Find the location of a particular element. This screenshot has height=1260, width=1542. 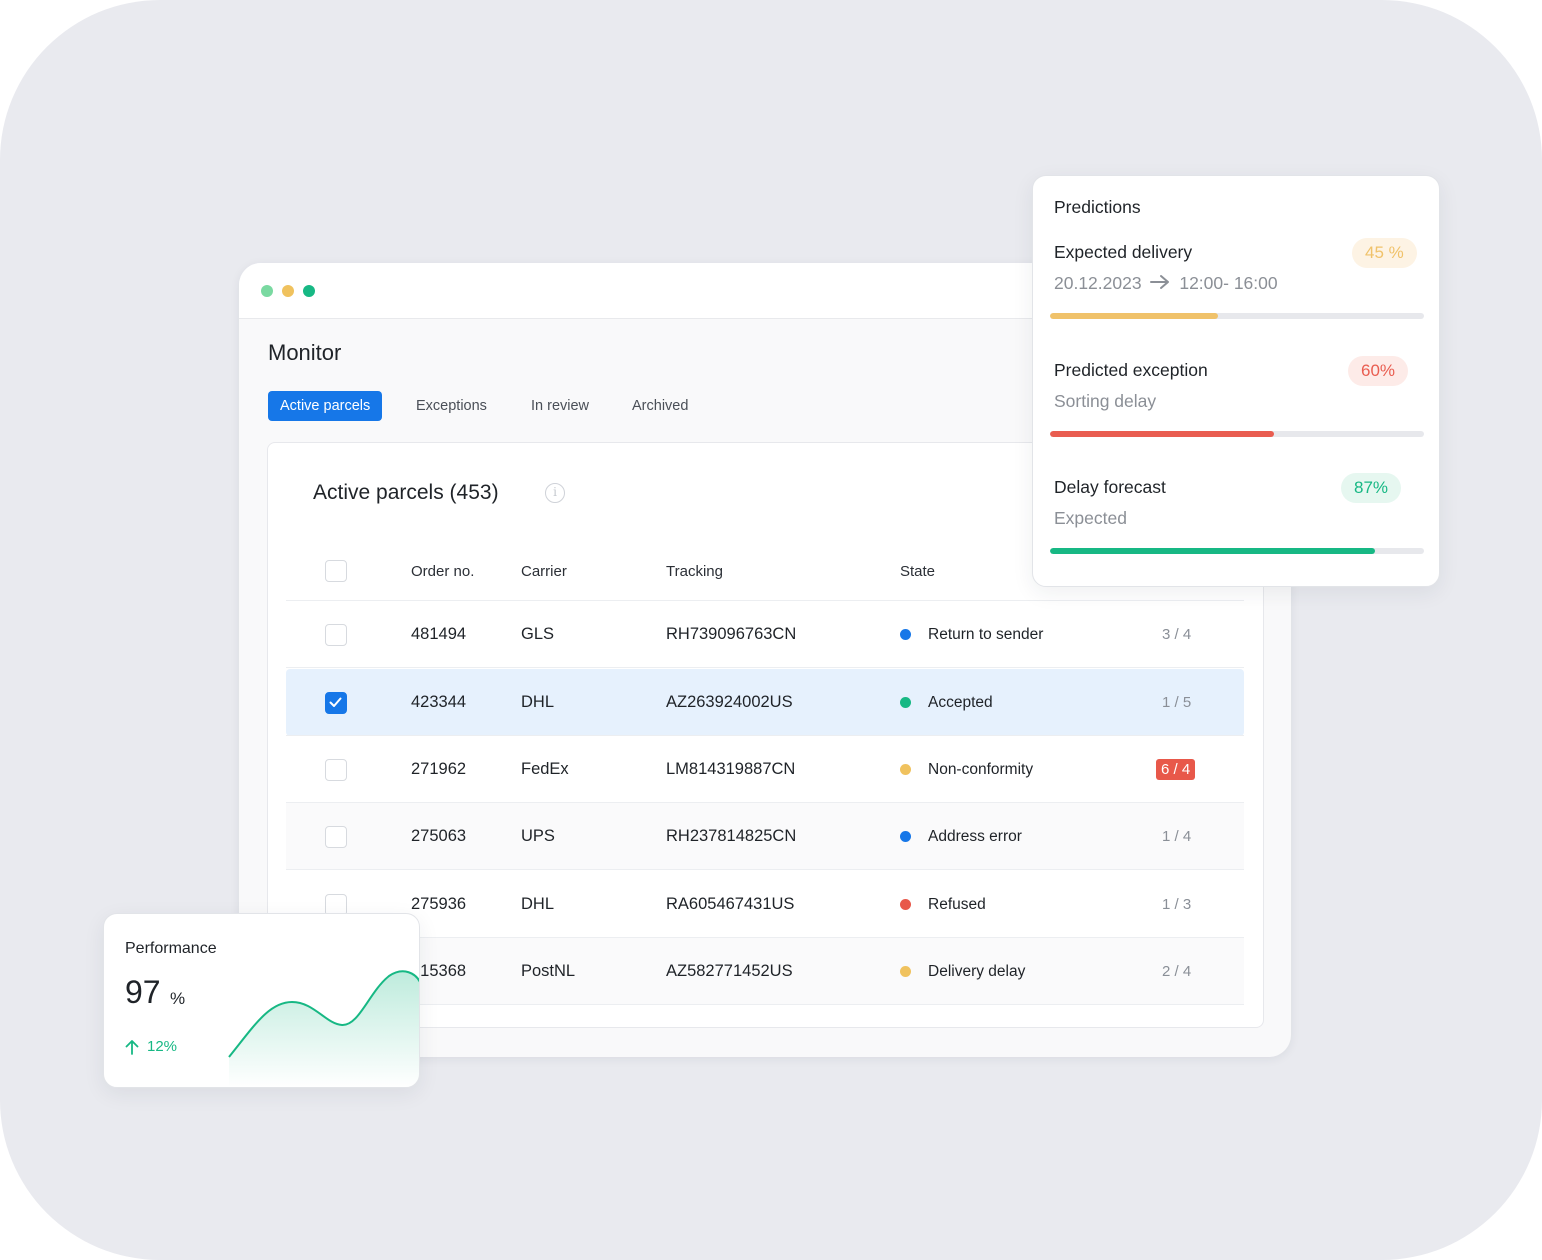

cell-carrier: GLS is located at coordinates (538, 634).